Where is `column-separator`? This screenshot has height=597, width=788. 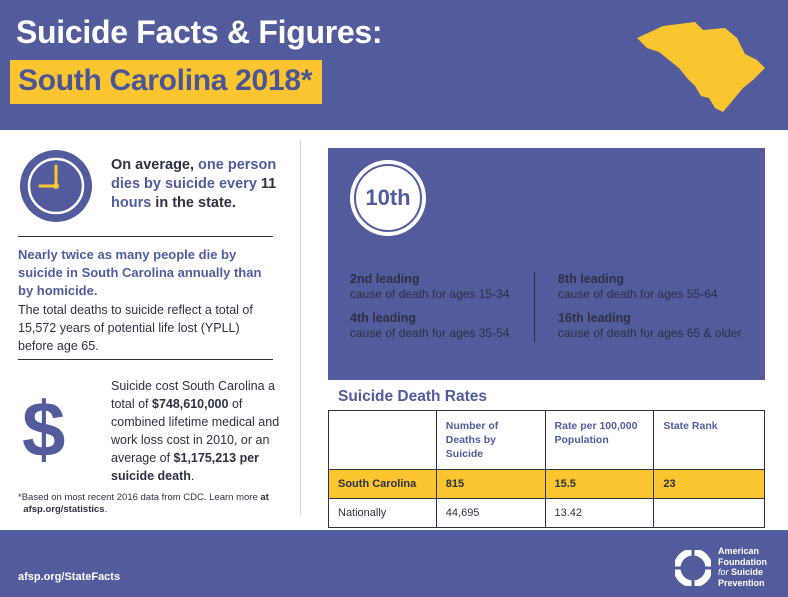 column-separator is located at coordinates (300, 327).